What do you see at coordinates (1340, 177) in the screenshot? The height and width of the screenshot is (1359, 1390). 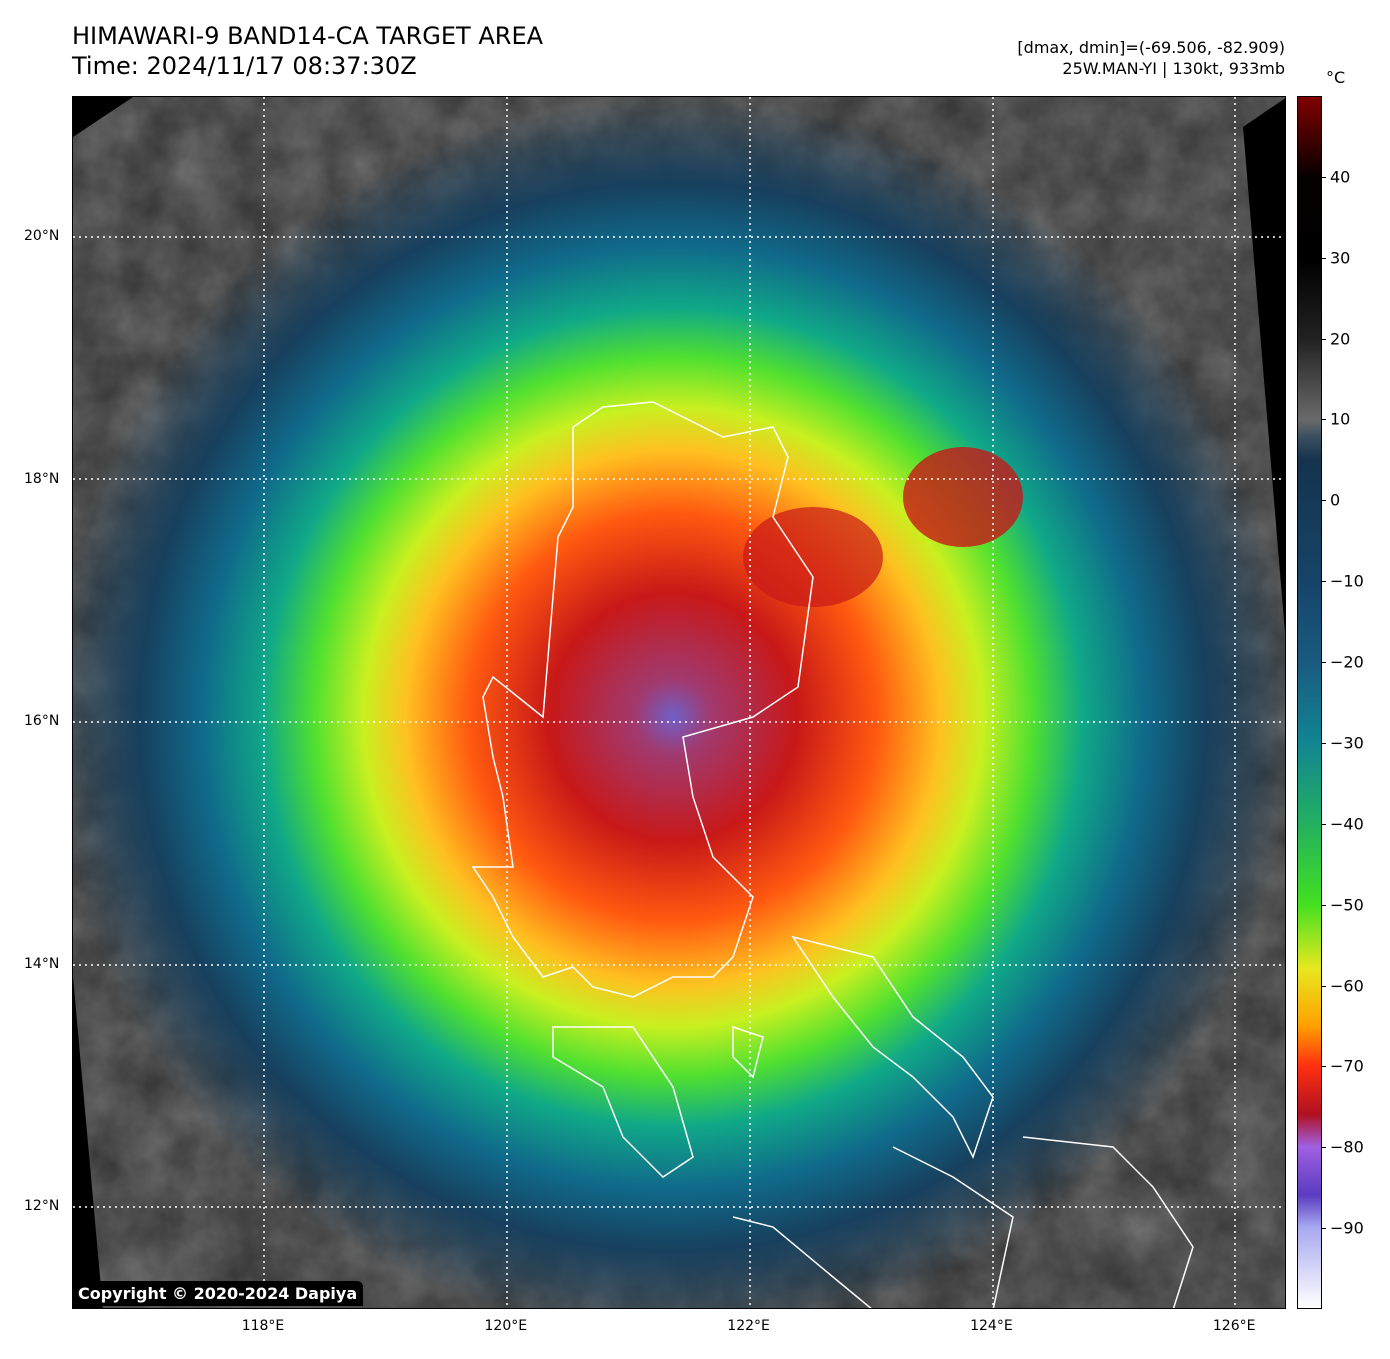 I see `colorbar-tick-label: 40` at bounding box center [1340, 177].